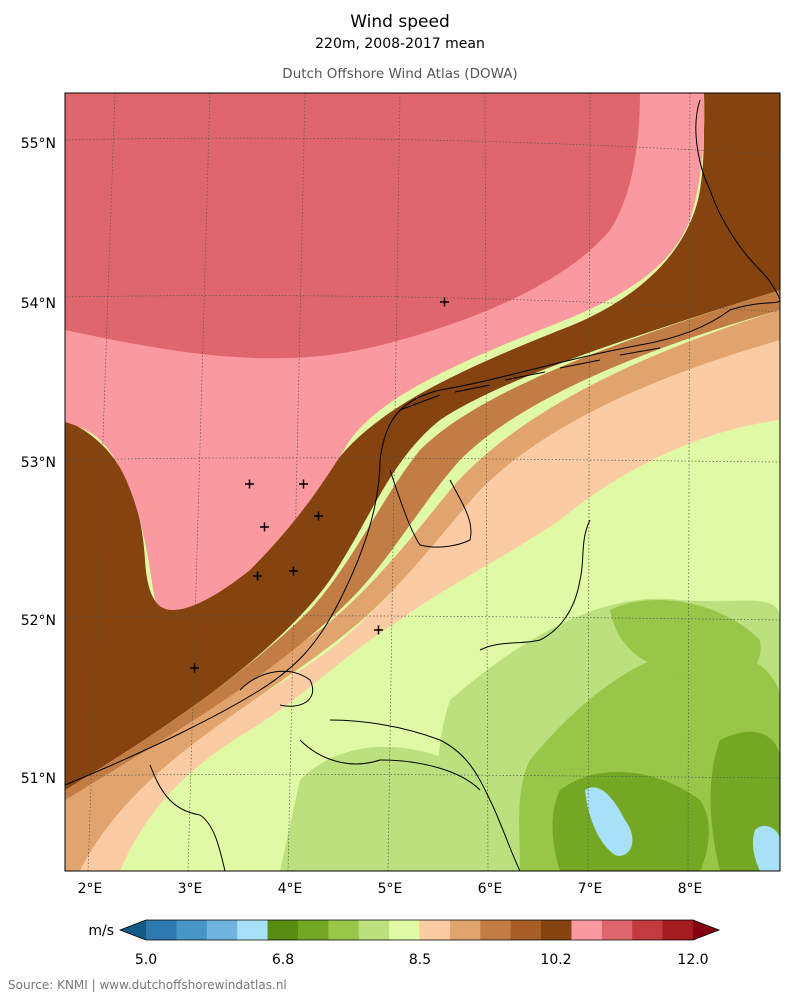  I want to click on latitude-labels: 55°N 54°N 53°N 52°N 51°N, so click(38, 461).